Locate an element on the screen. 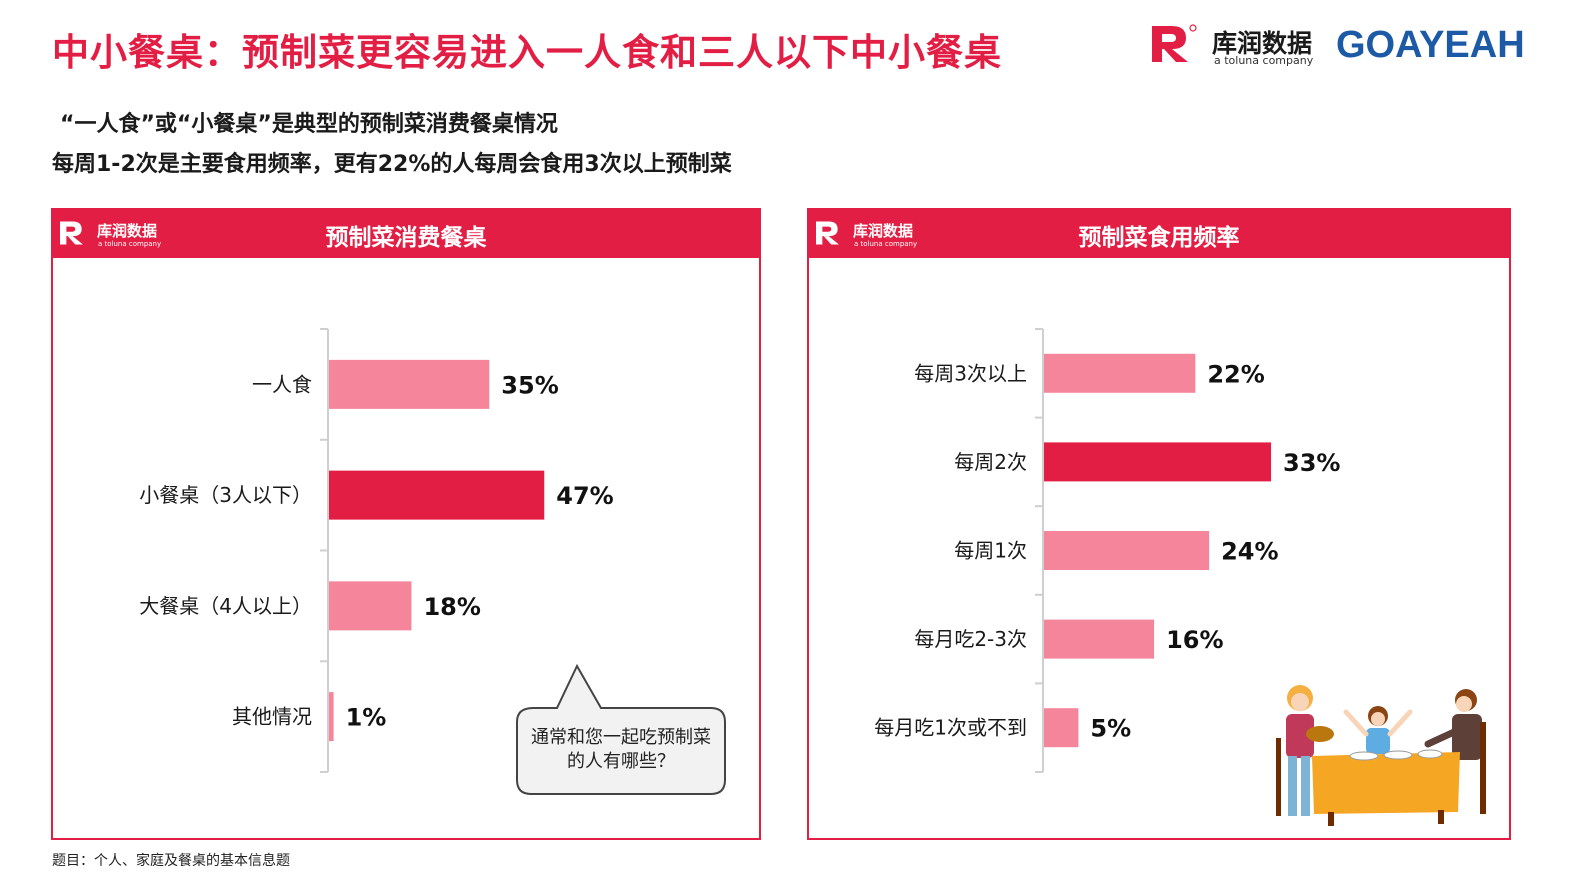  value-label: 47% is located at coordinates (584, 496).